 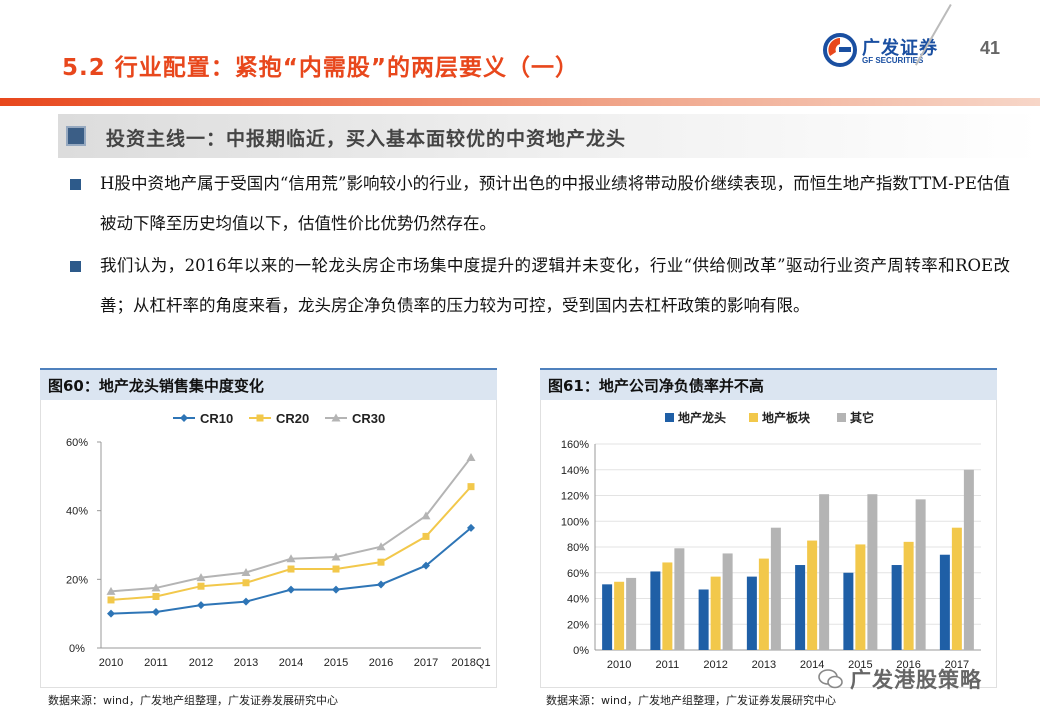 I want to click on legend-label: 地产龙头, so click(x=702, y=417).